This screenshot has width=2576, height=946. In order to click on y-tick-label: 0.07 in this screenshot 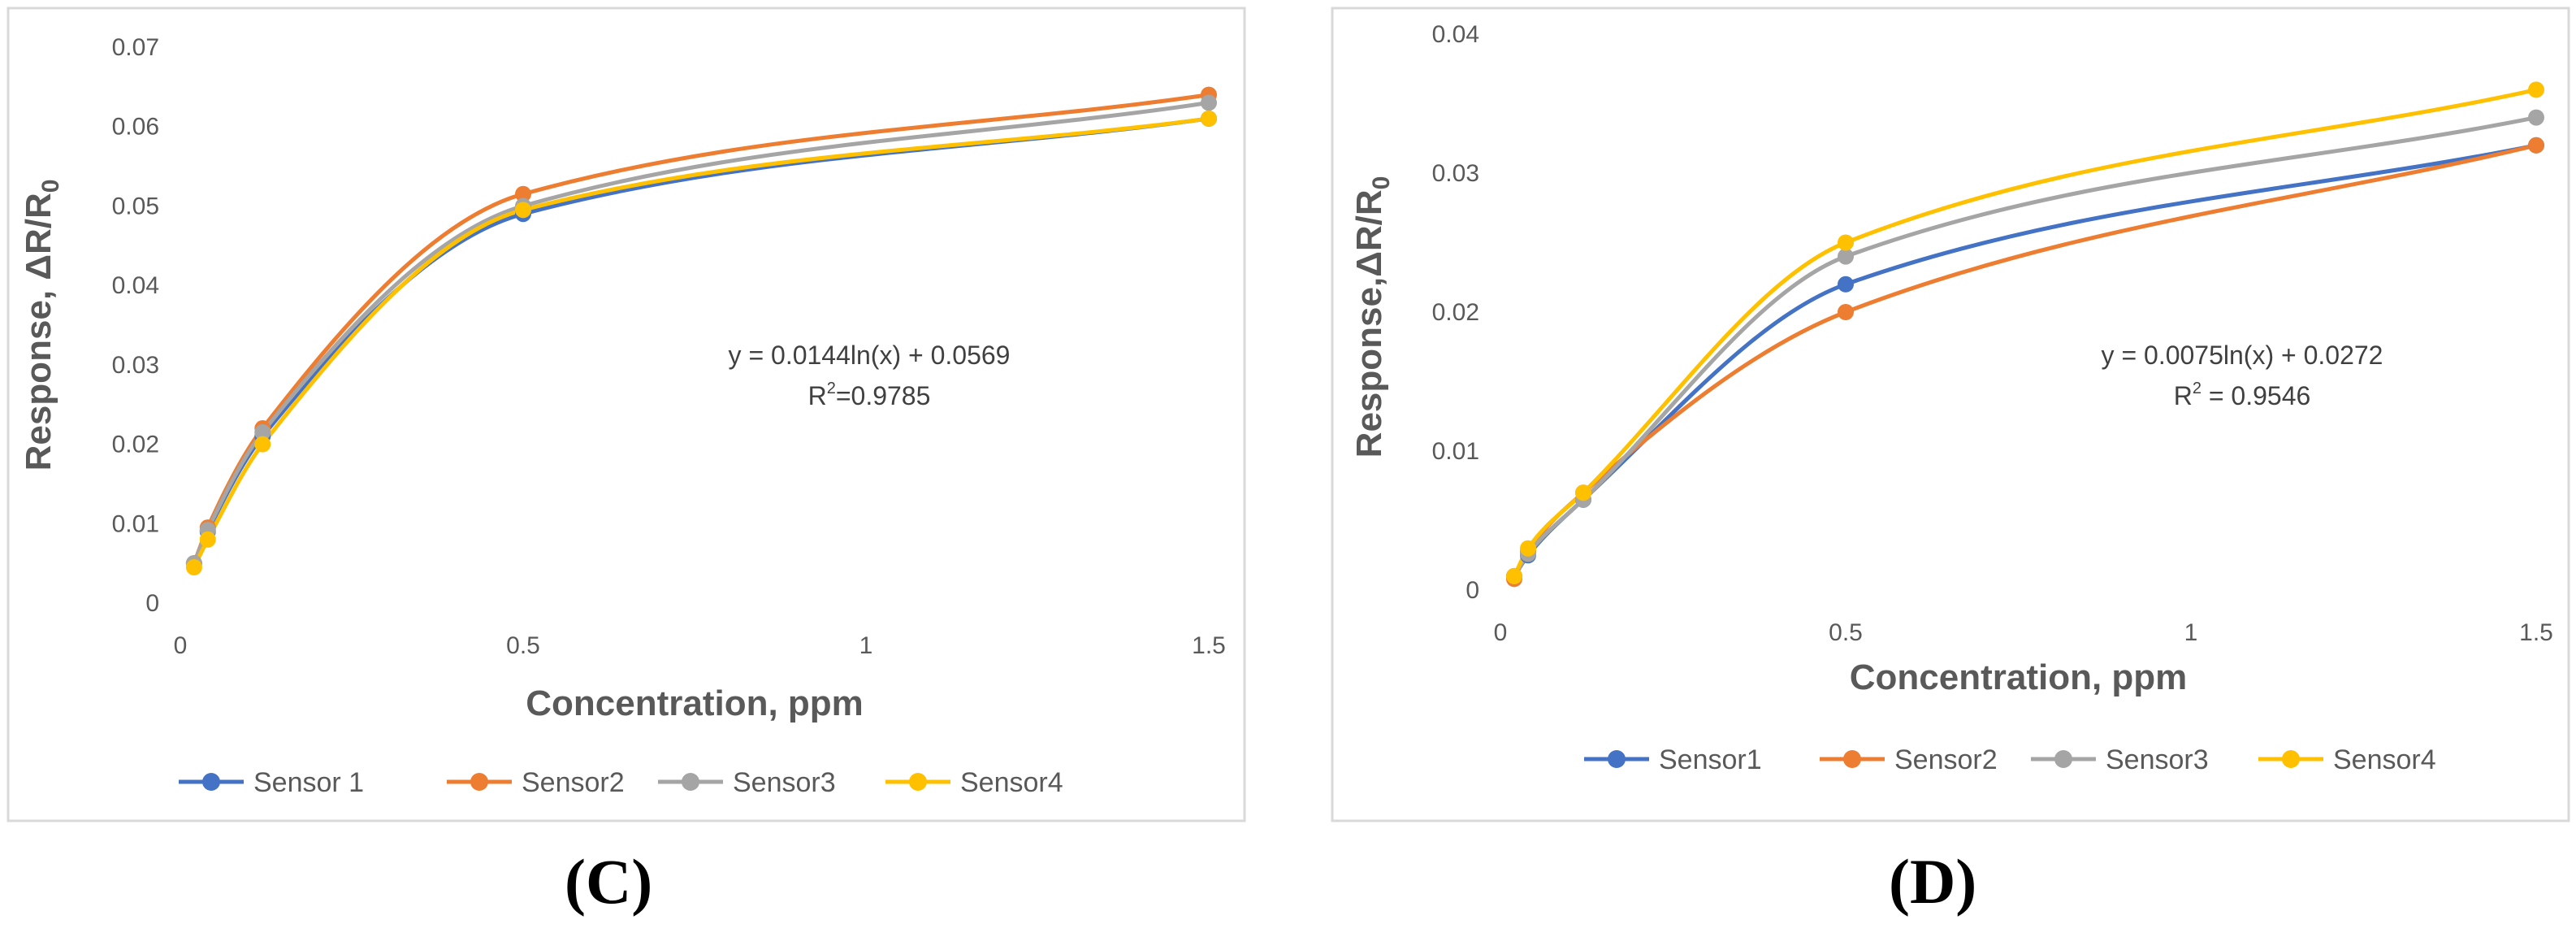, I will do `click(135, 47)`.